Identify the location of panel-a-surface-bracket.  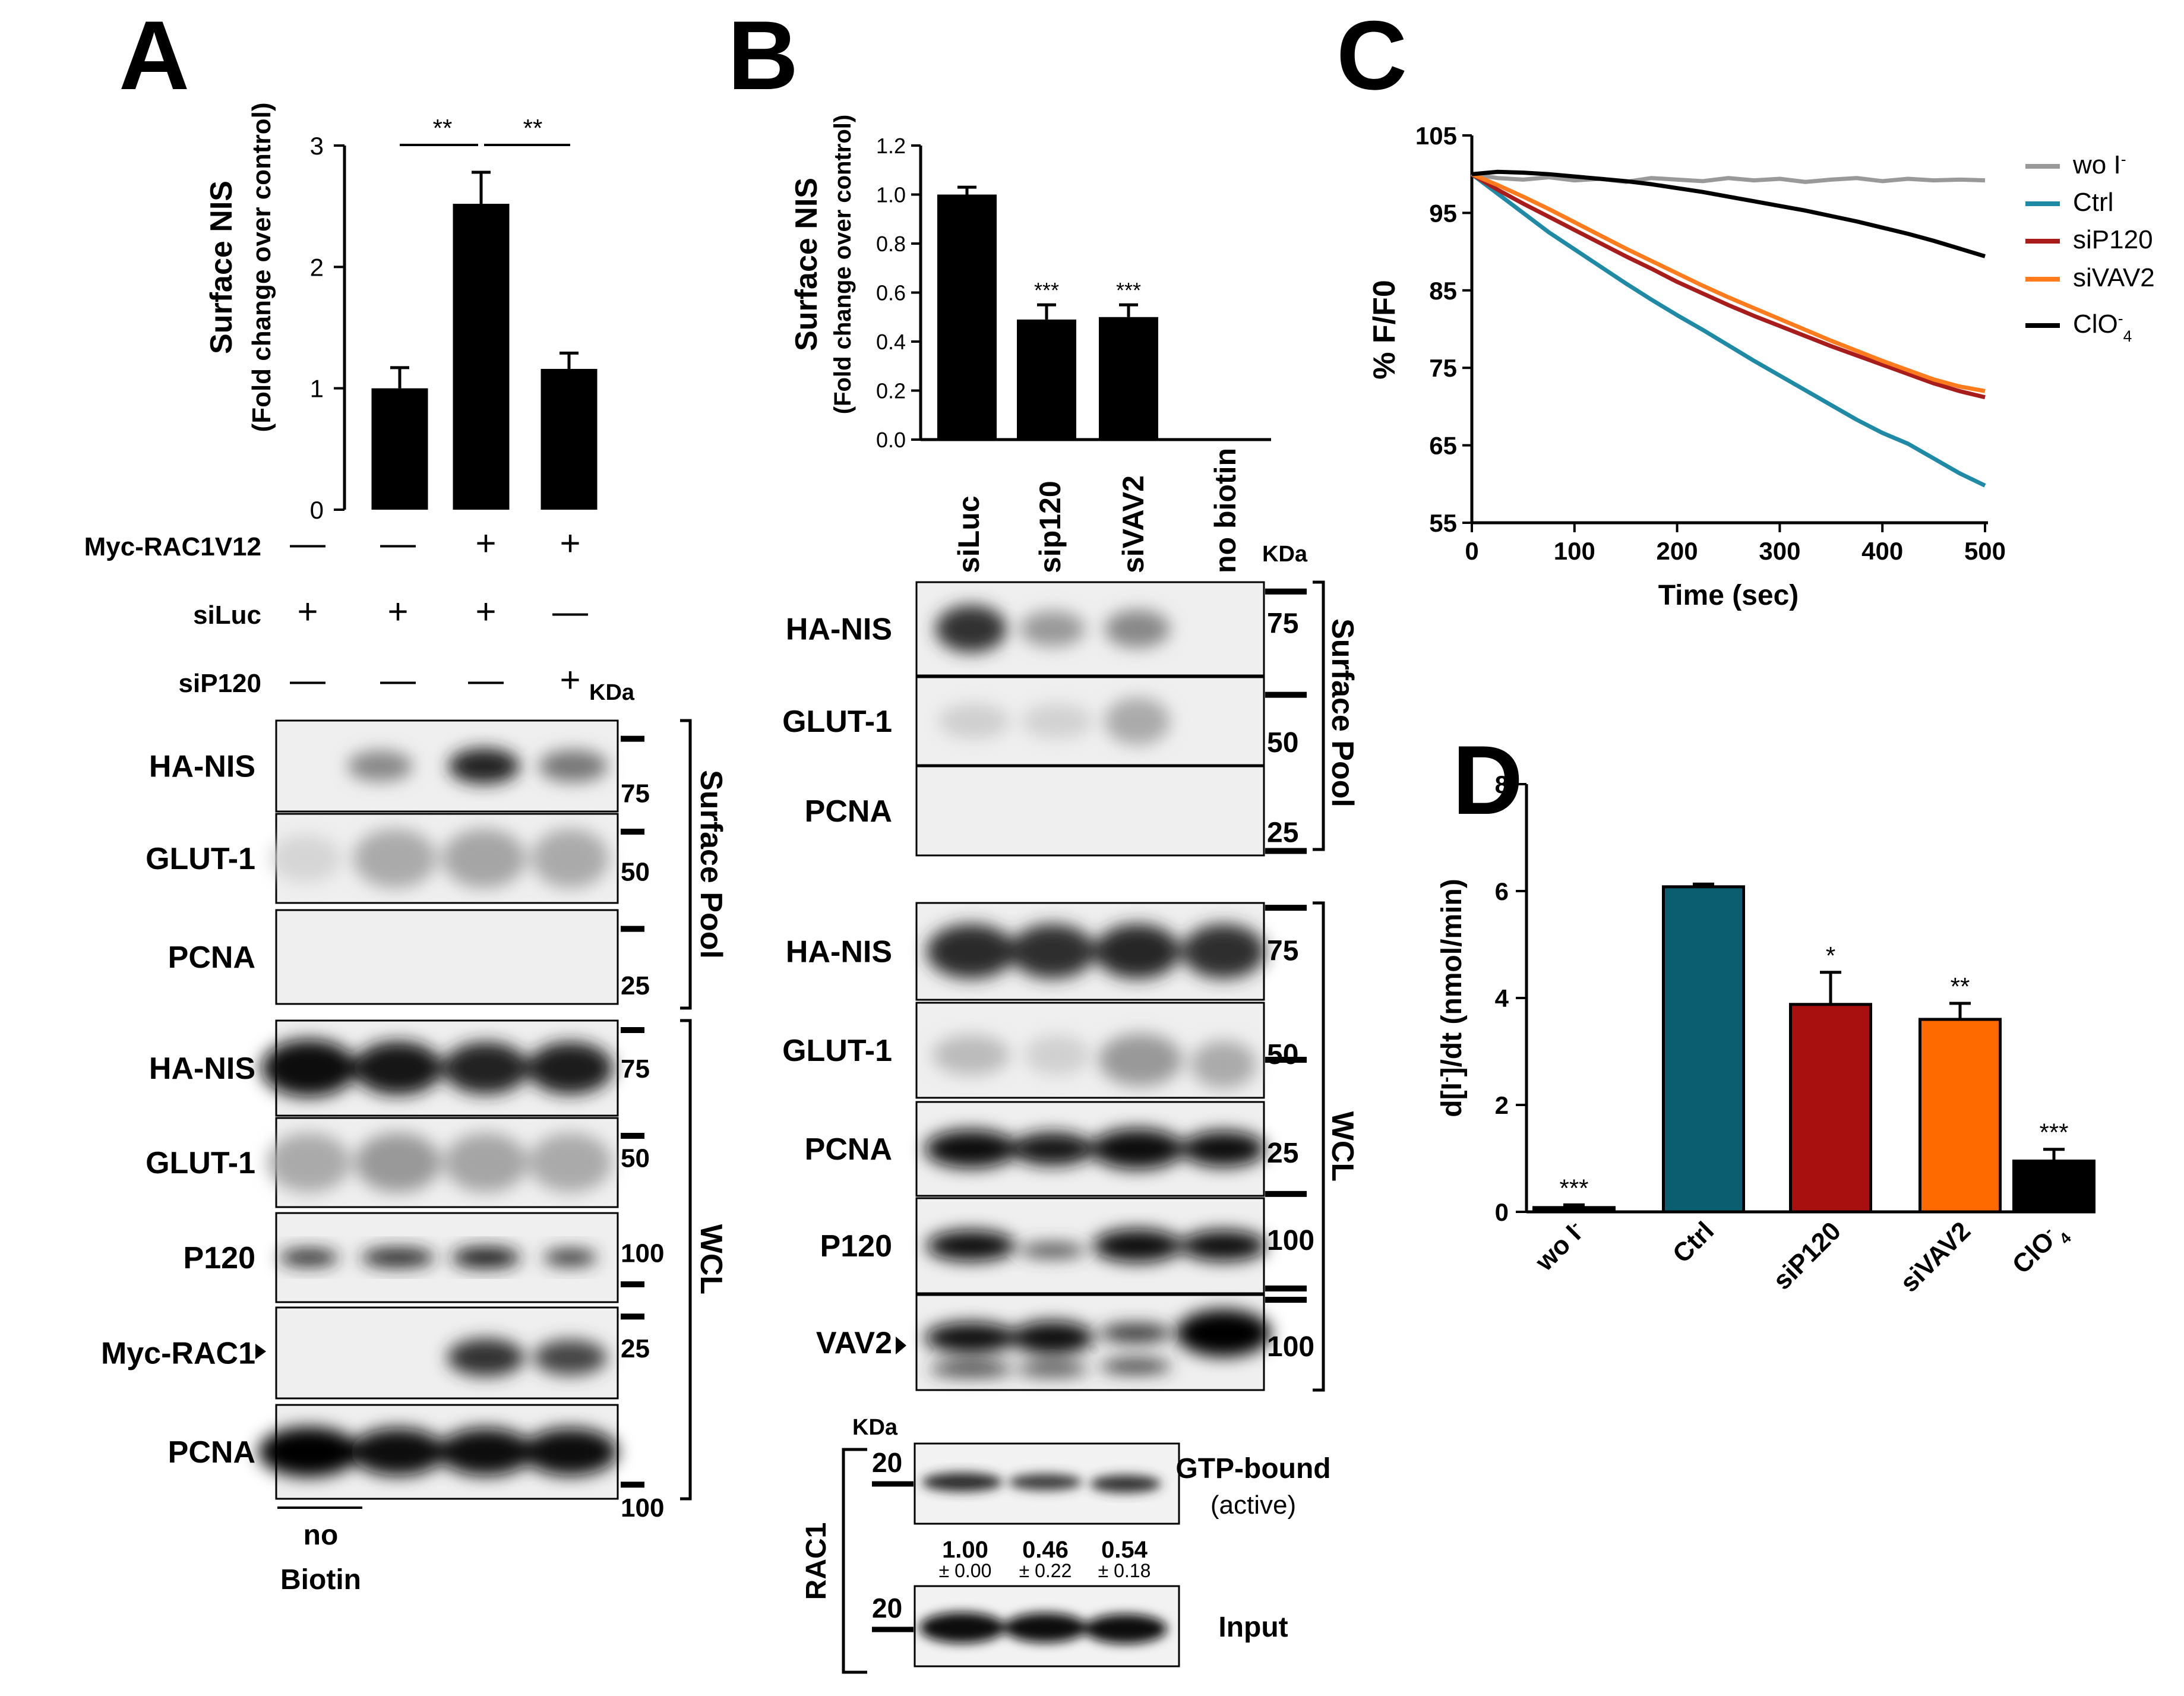
(686, 865).